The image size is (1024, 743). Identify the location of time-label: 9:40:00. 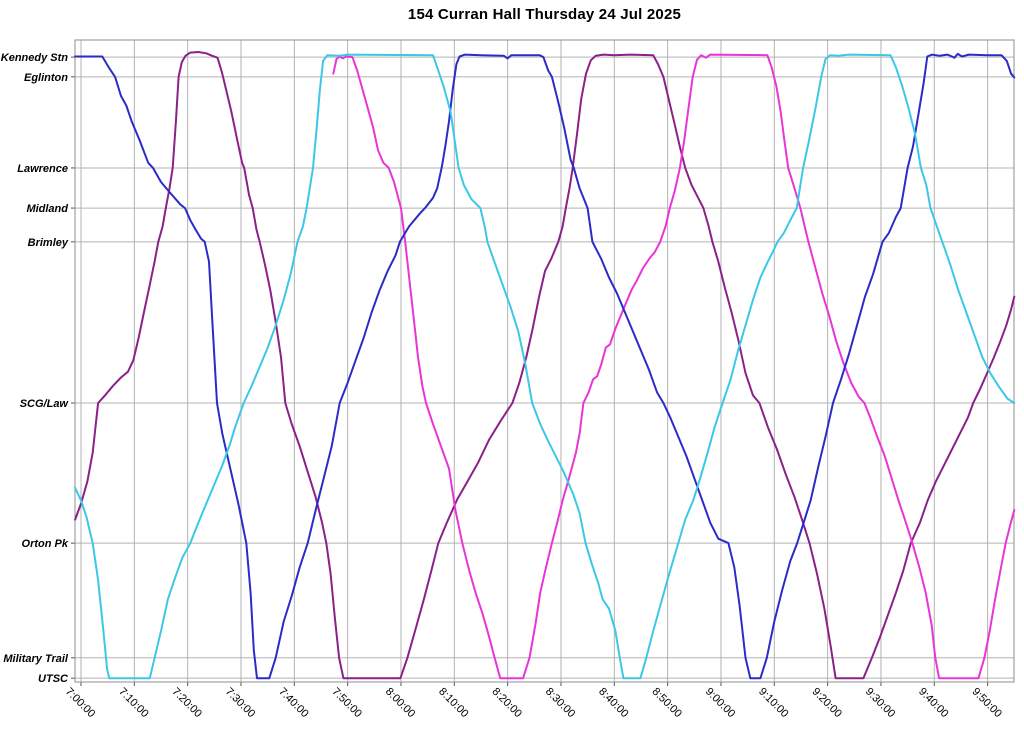
(933, 703).